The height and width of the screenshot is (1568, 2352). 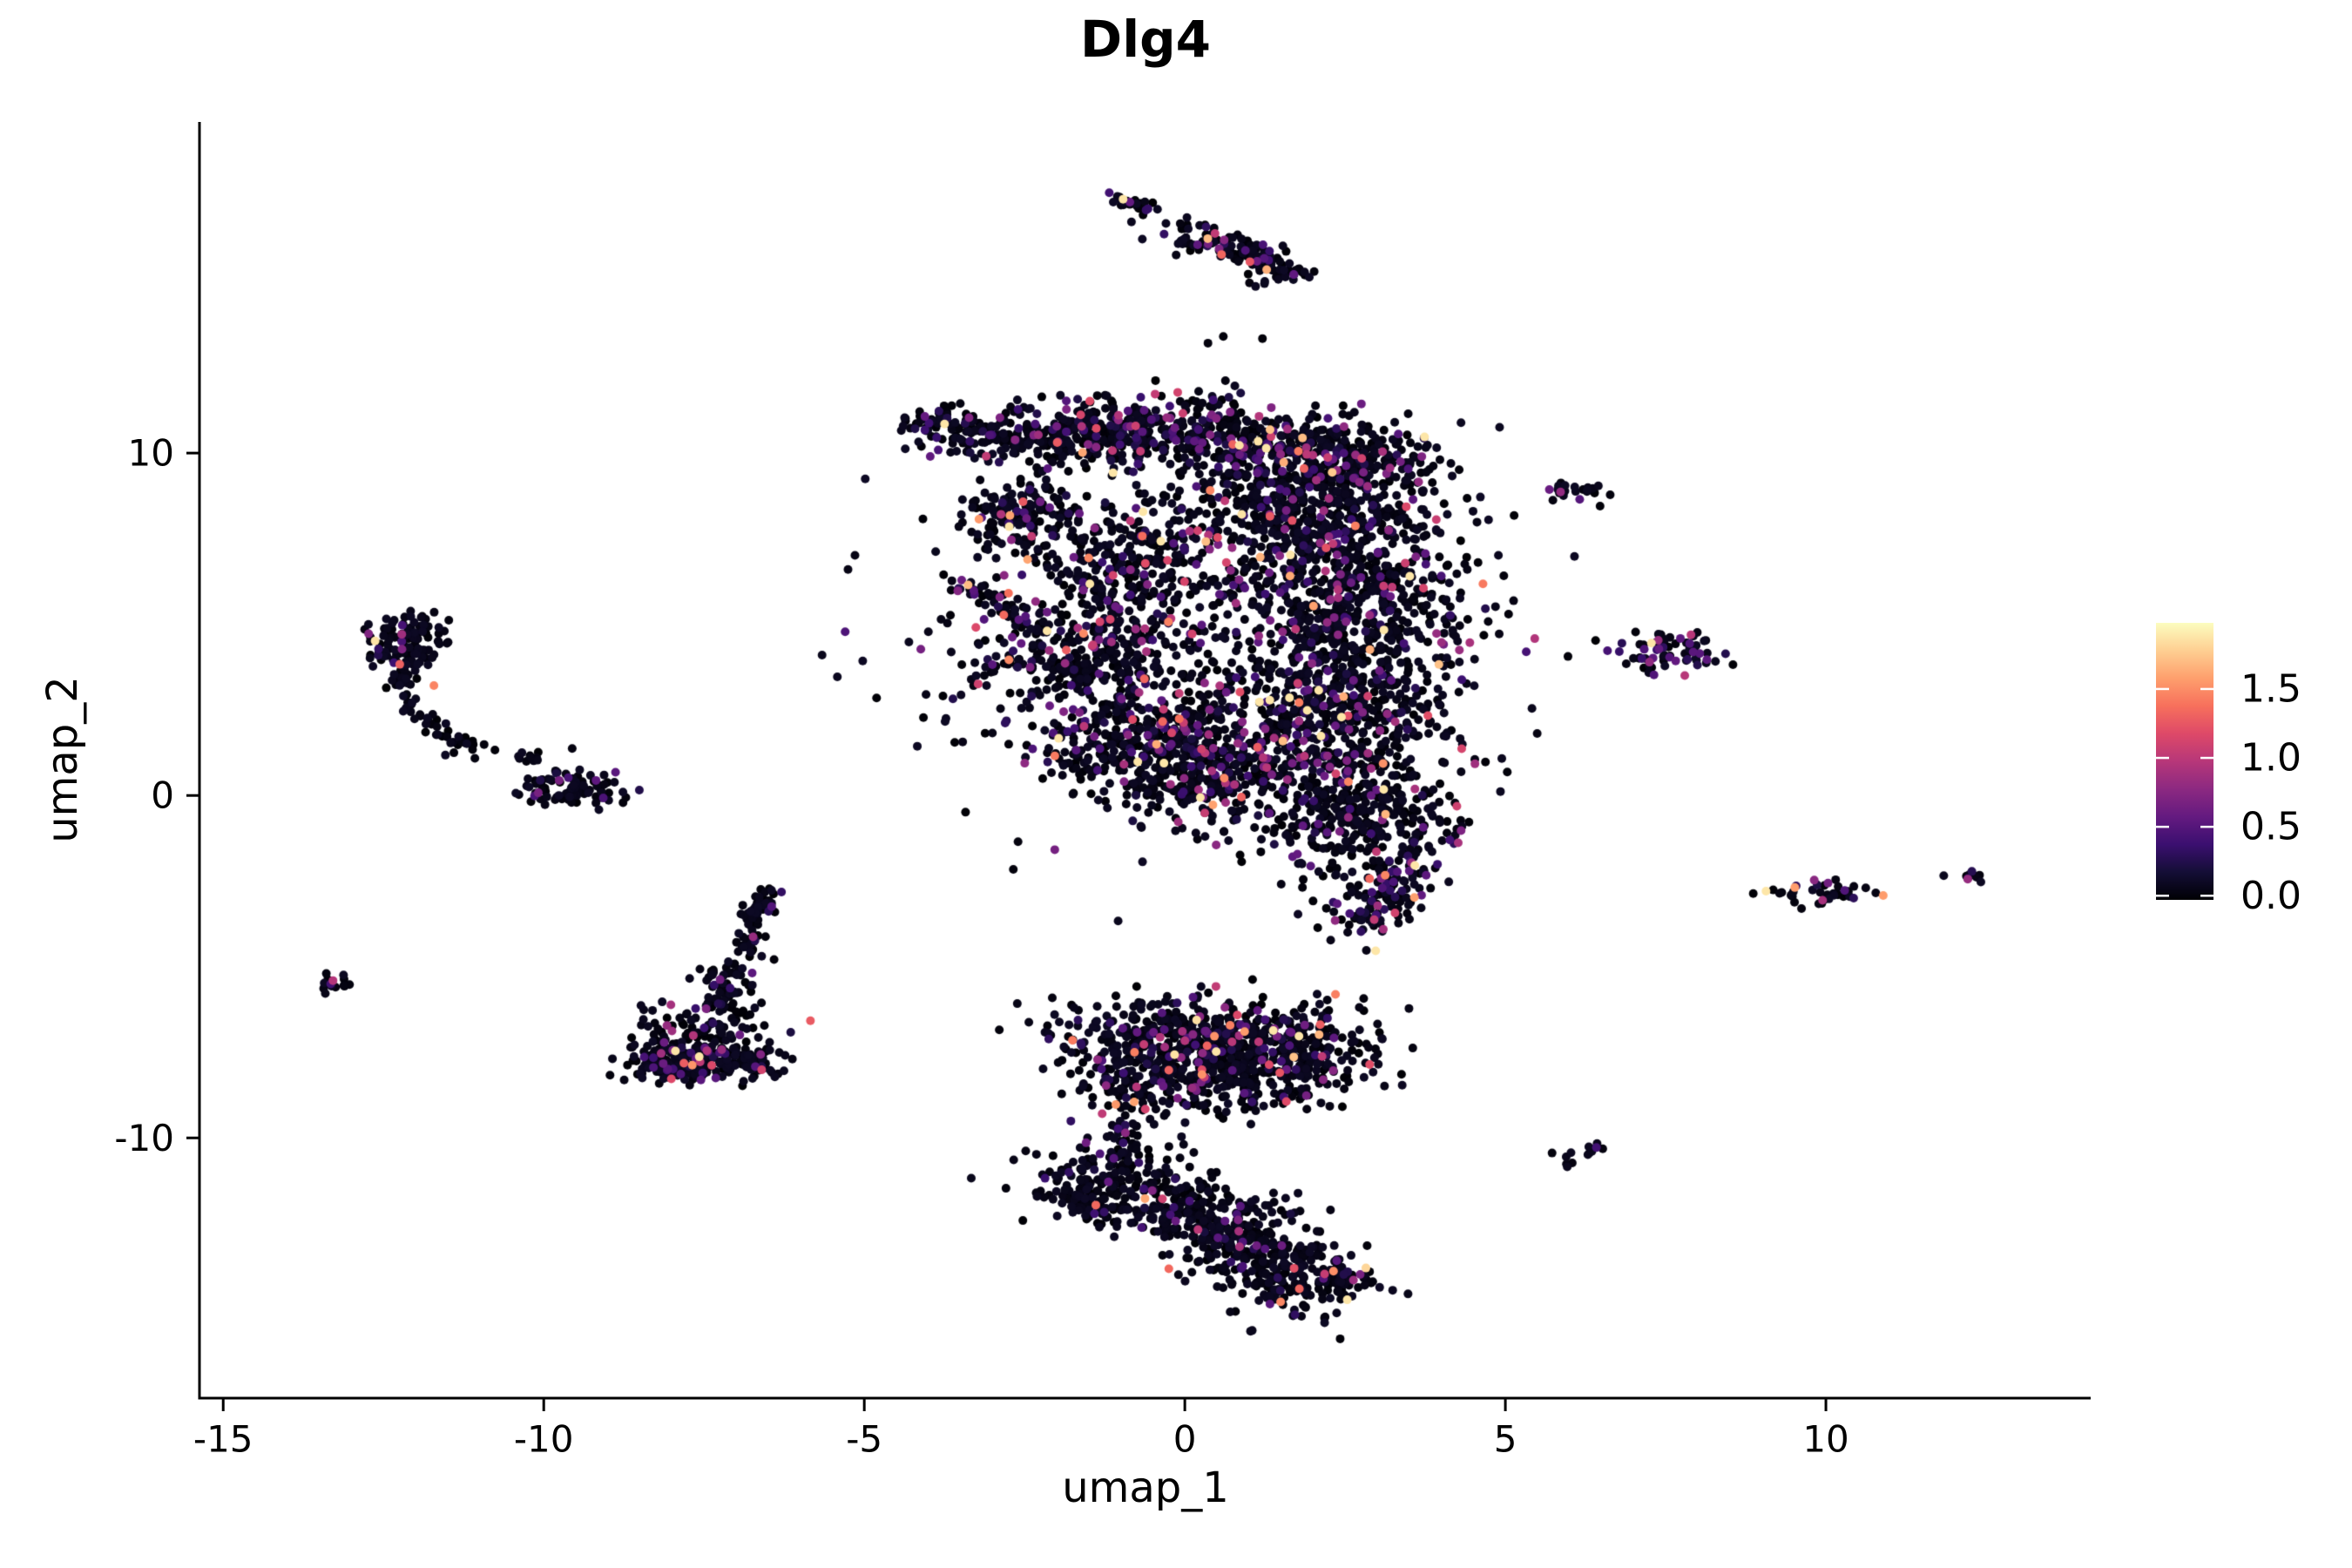 I want to click on colorbar-legend: 1.5 1.0 0.5 0.0, so click(x=2228, y=770).